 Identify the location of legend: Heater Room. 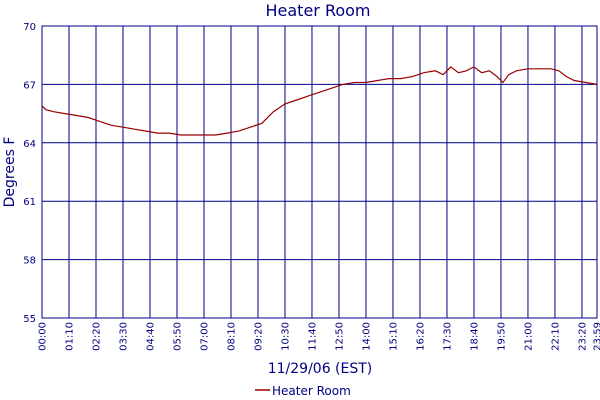
(303, 391).